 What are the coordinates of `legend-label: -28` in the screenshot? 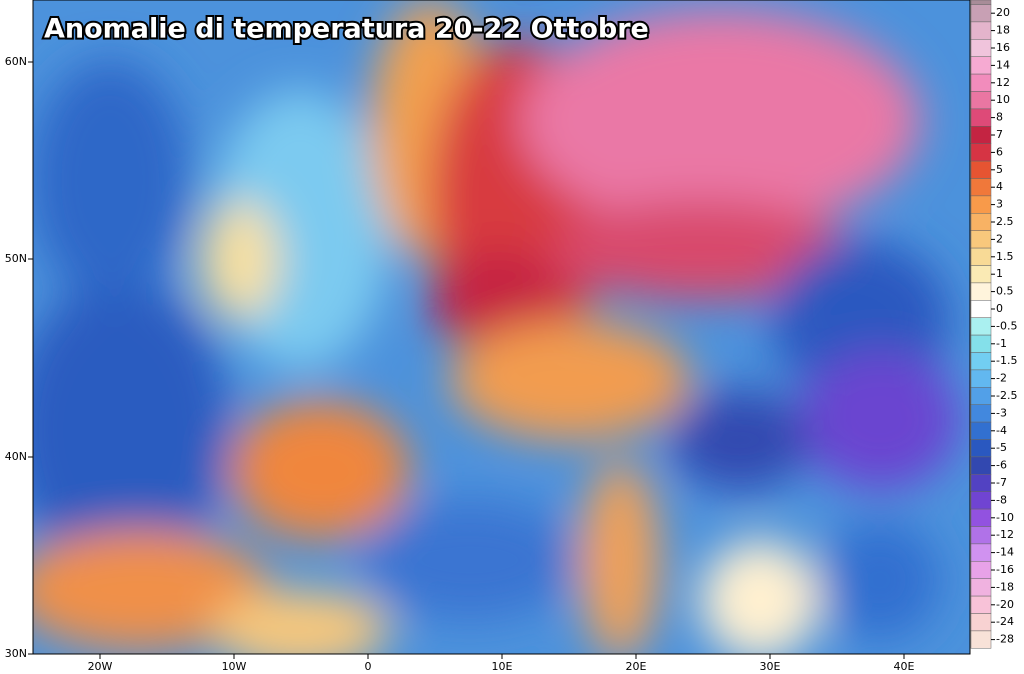 It's located at (1005, 639).